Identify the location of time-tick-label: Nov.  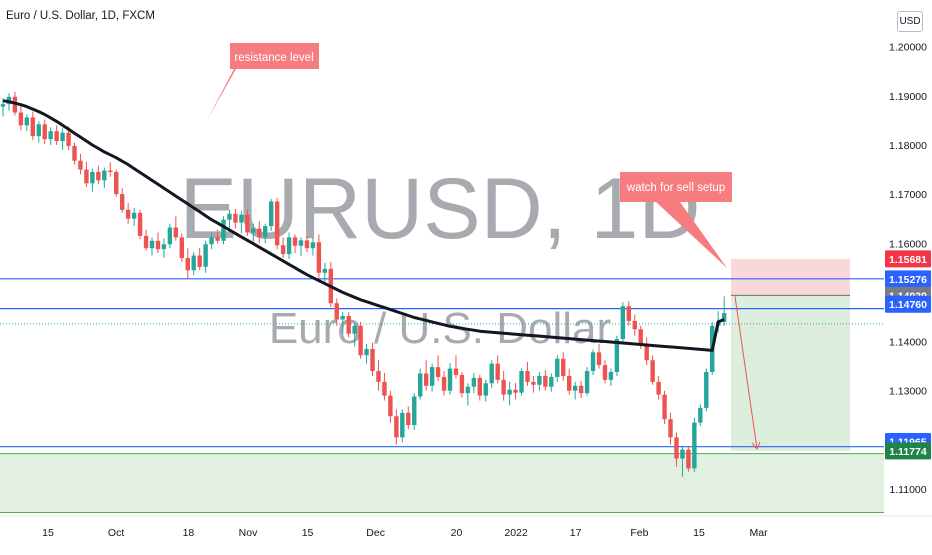
(248, 533).